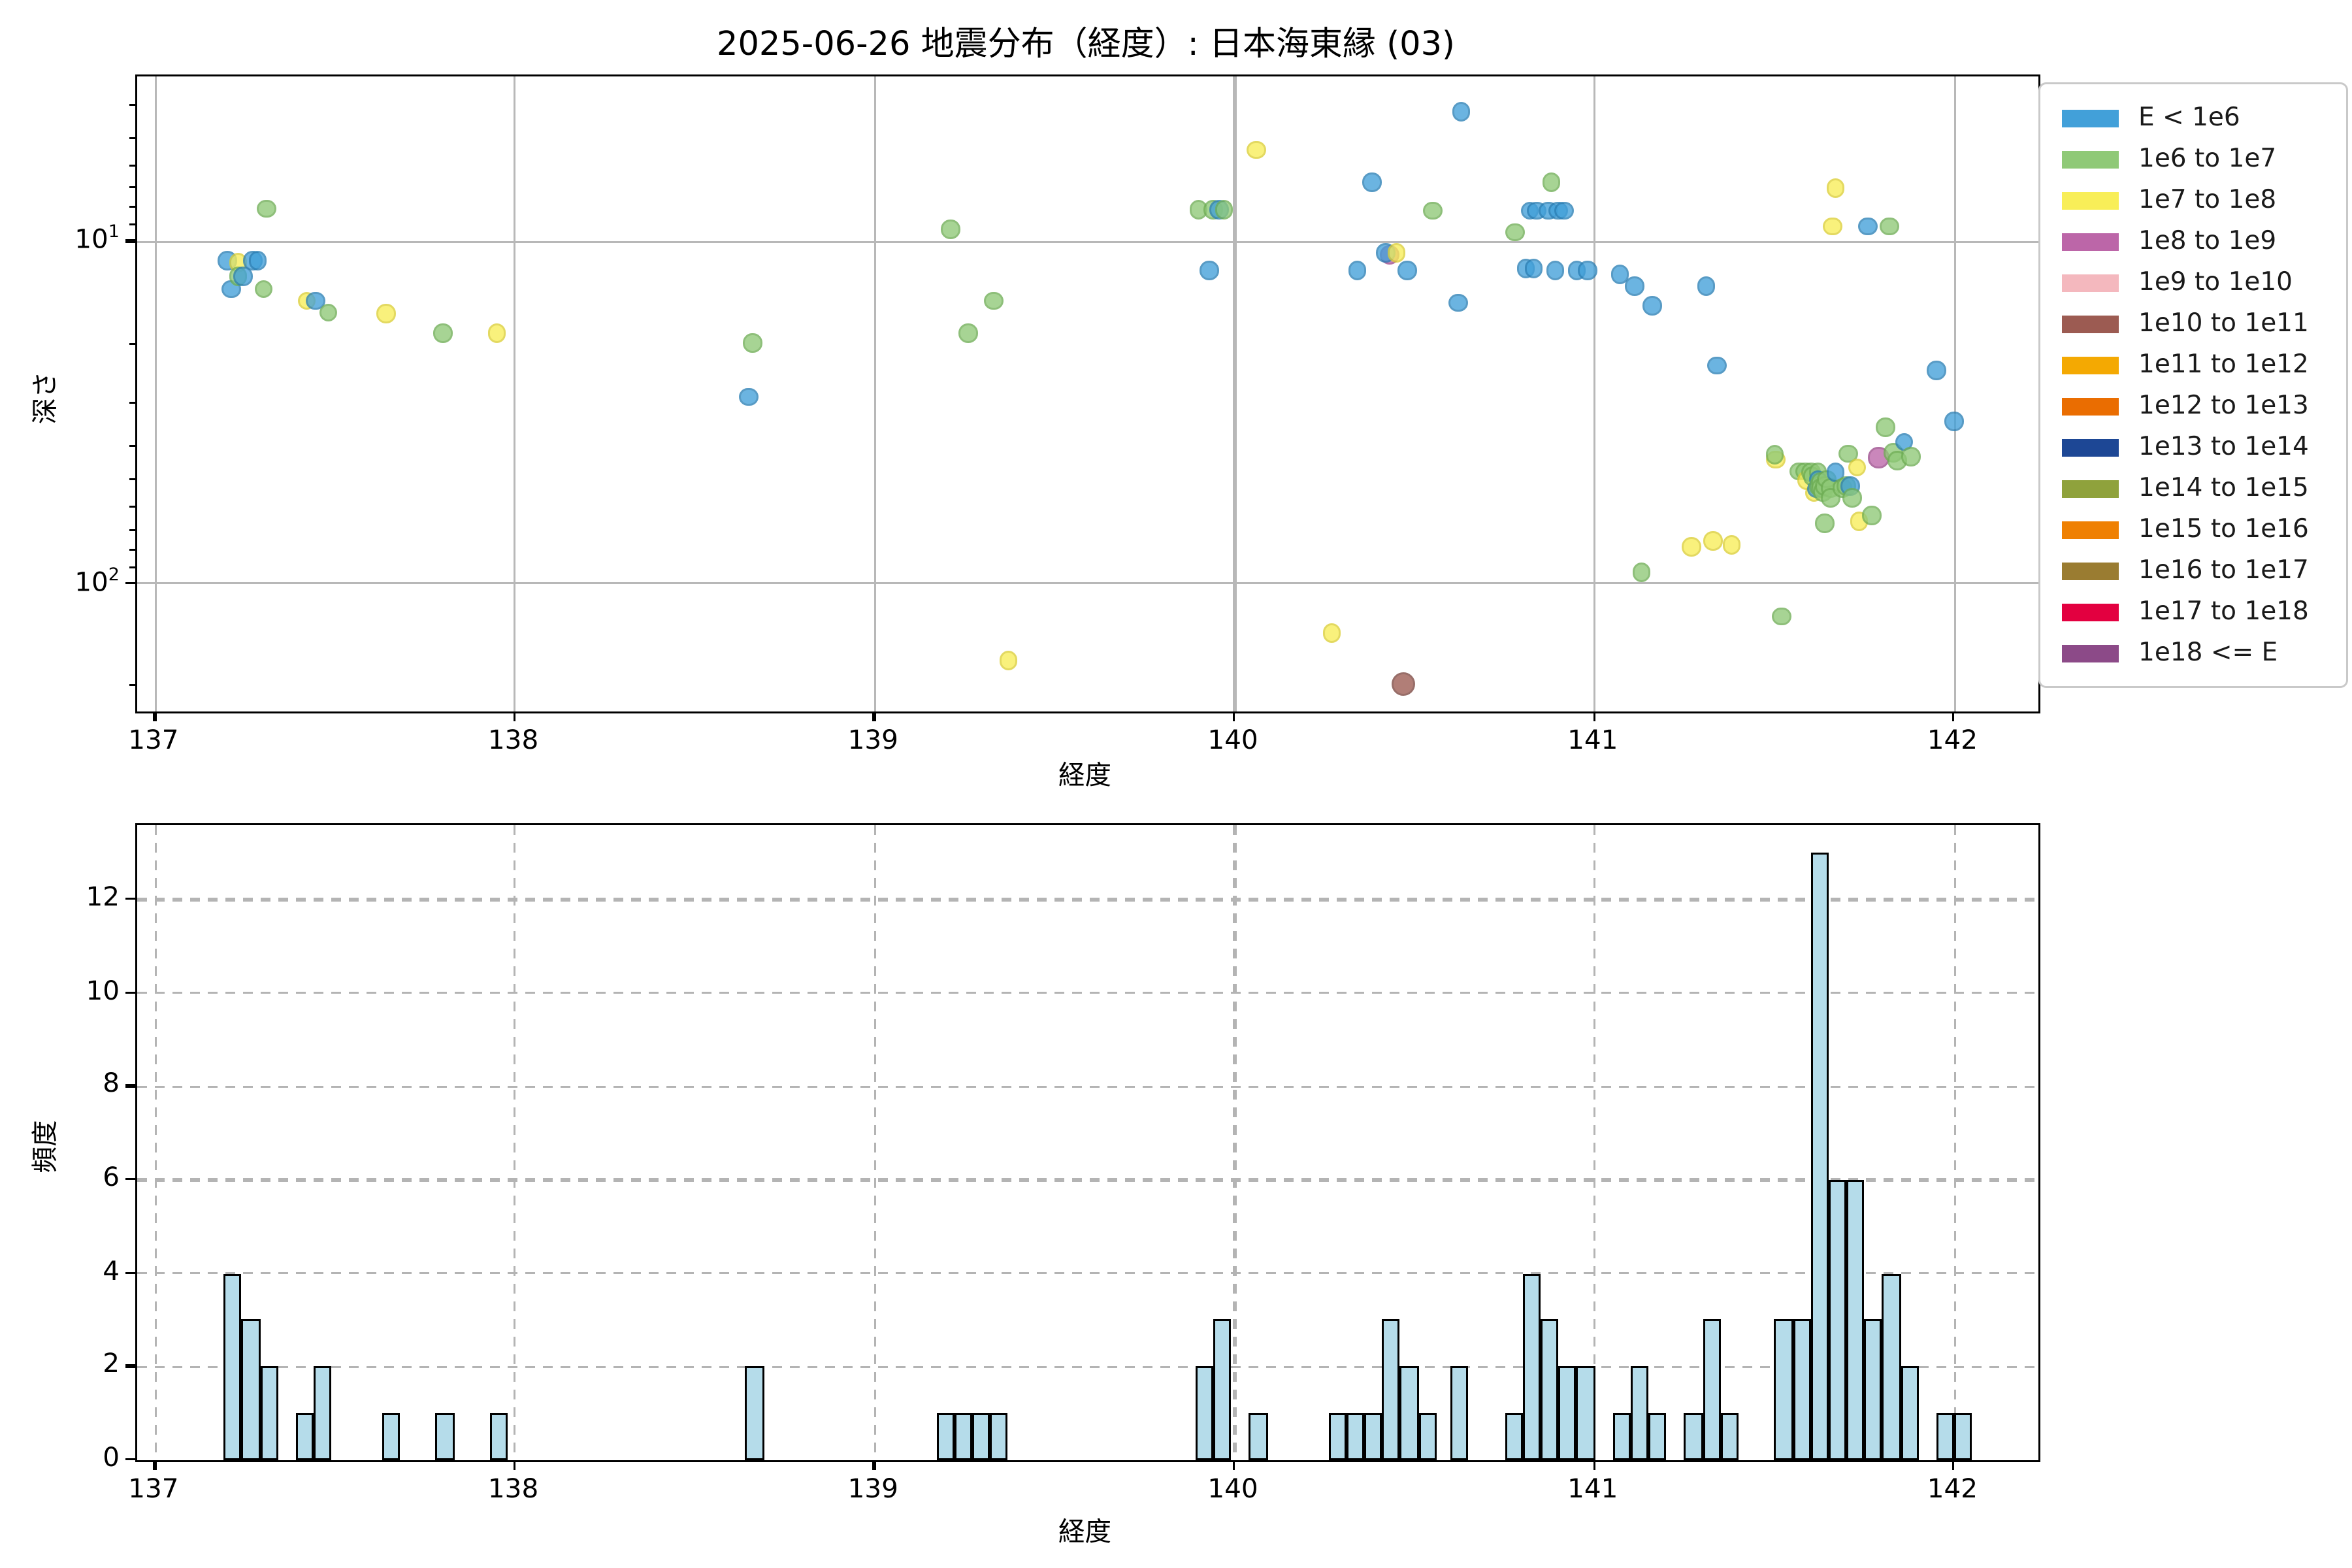 This screenshot has width=2352, height=1568. I want to click on chart-title: 2025-06-26 地震分布（経度）: 日本海東縁 (03), so click(1086, 45).